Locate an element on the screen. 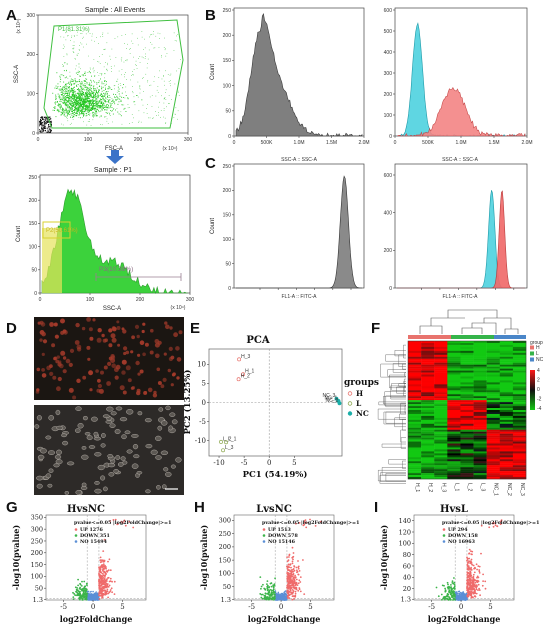  volcano-y-tick-label: 50 is located at coordinates (227, 587).